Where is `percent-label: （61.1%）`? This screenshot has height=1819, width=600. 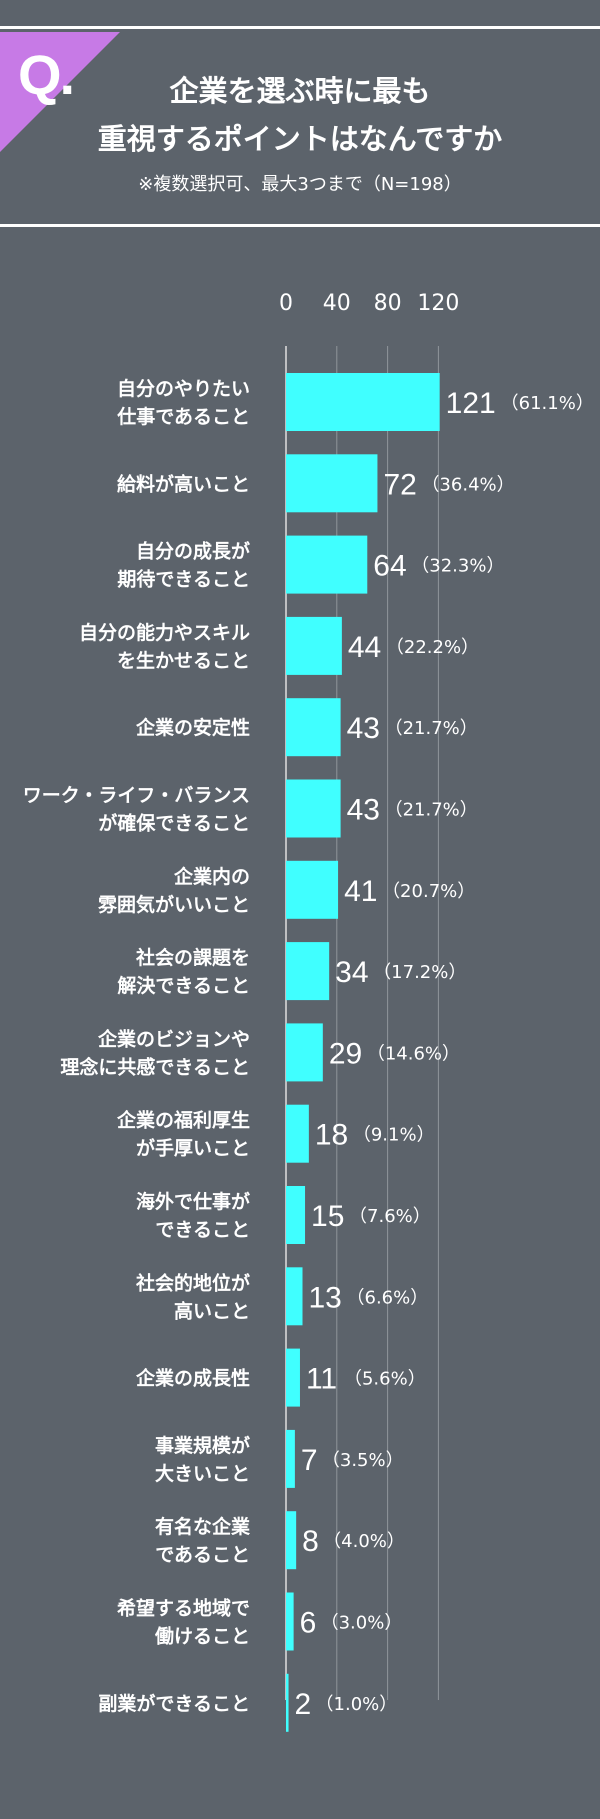
percent-label: （61.1%） is located at coordinates (547, 403).